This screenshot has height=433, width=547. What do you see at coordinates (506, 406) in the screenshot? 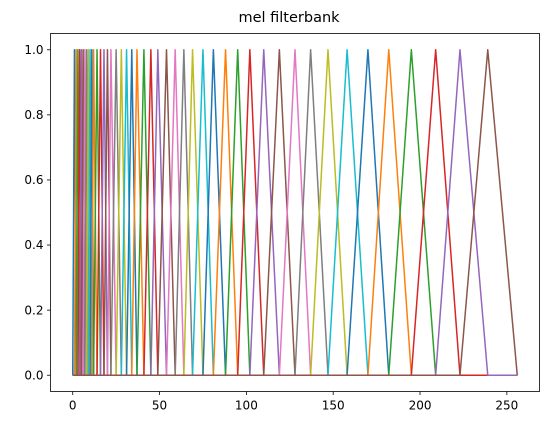
I see `x-tick-label: 250` at bounding box center [506, 406].